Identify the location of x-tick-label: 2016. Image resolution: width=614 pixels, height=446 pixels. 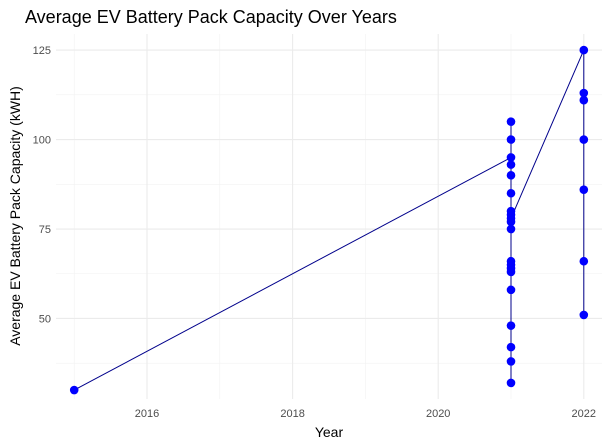
(147, 414).